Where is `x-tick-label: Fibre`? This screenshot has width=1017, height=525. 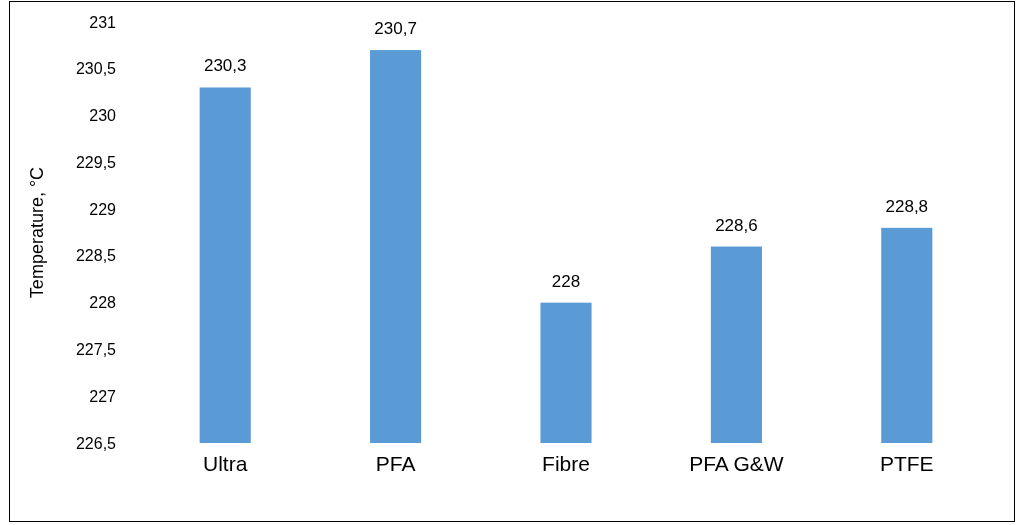
x-tick-label: Fibre is located at coordinates (566, 463).